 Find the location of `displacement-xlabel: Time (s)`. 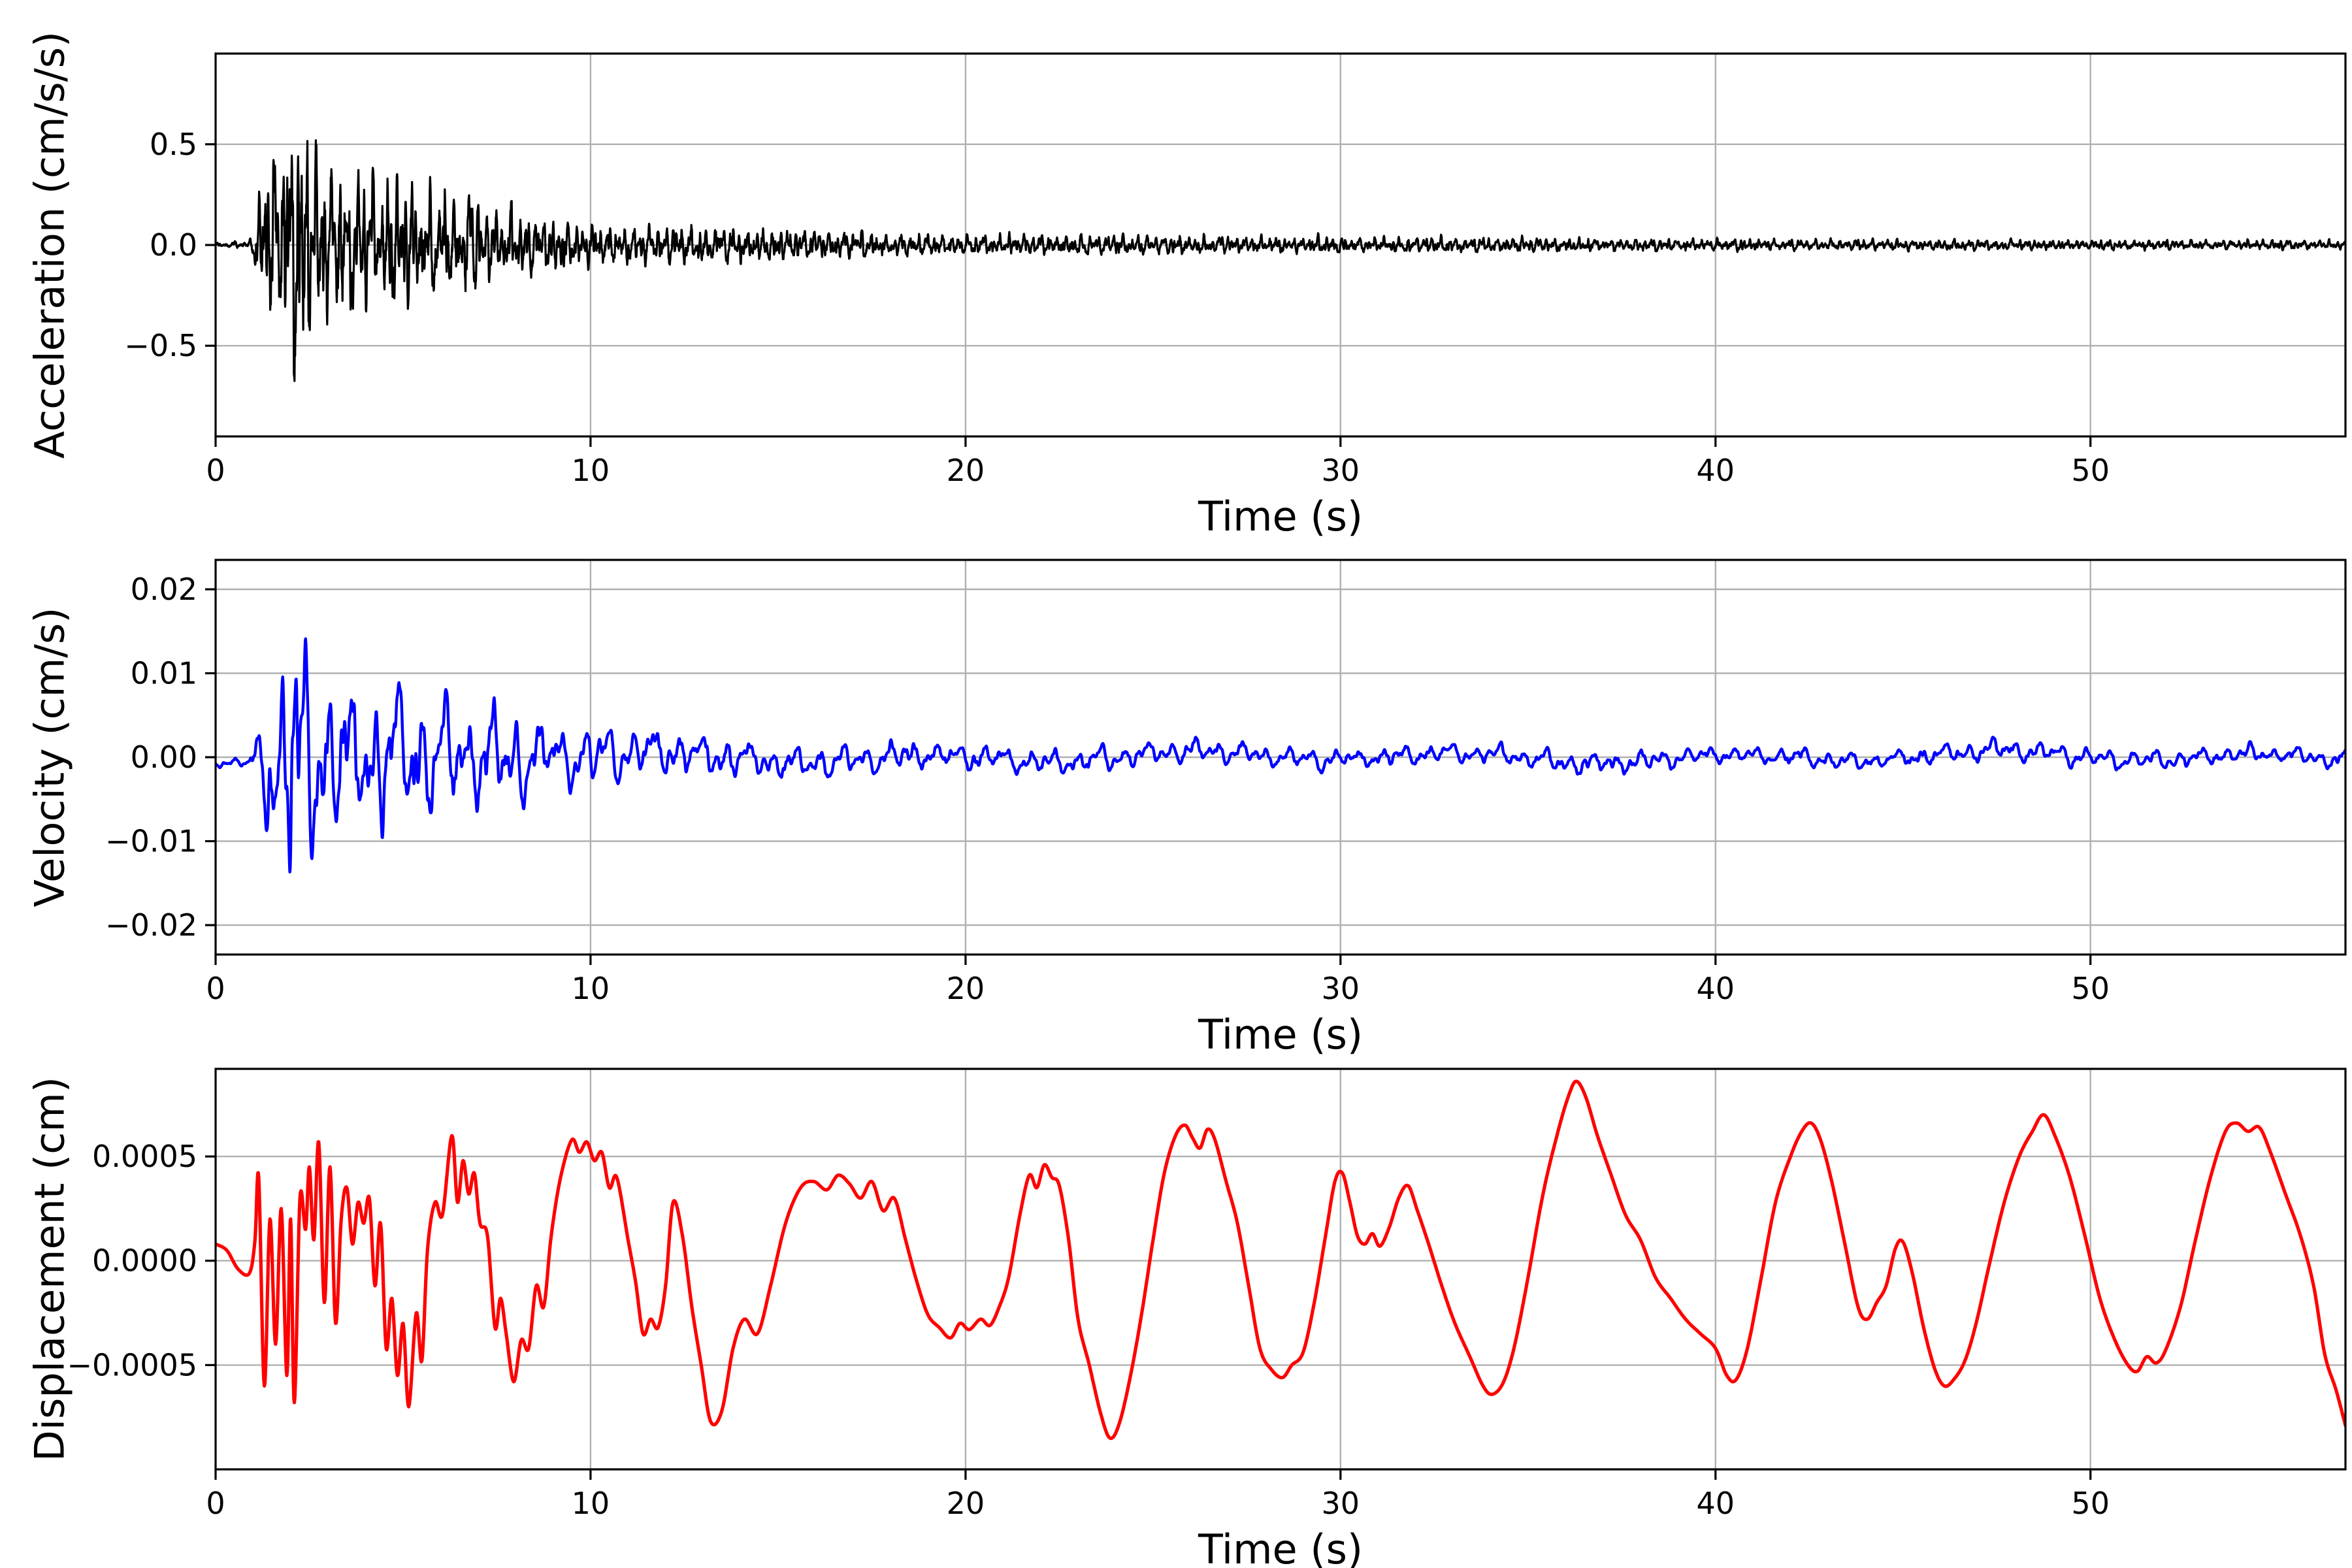

displacement-xlabel: Time (s) is located at coordinates (1280, 1547).